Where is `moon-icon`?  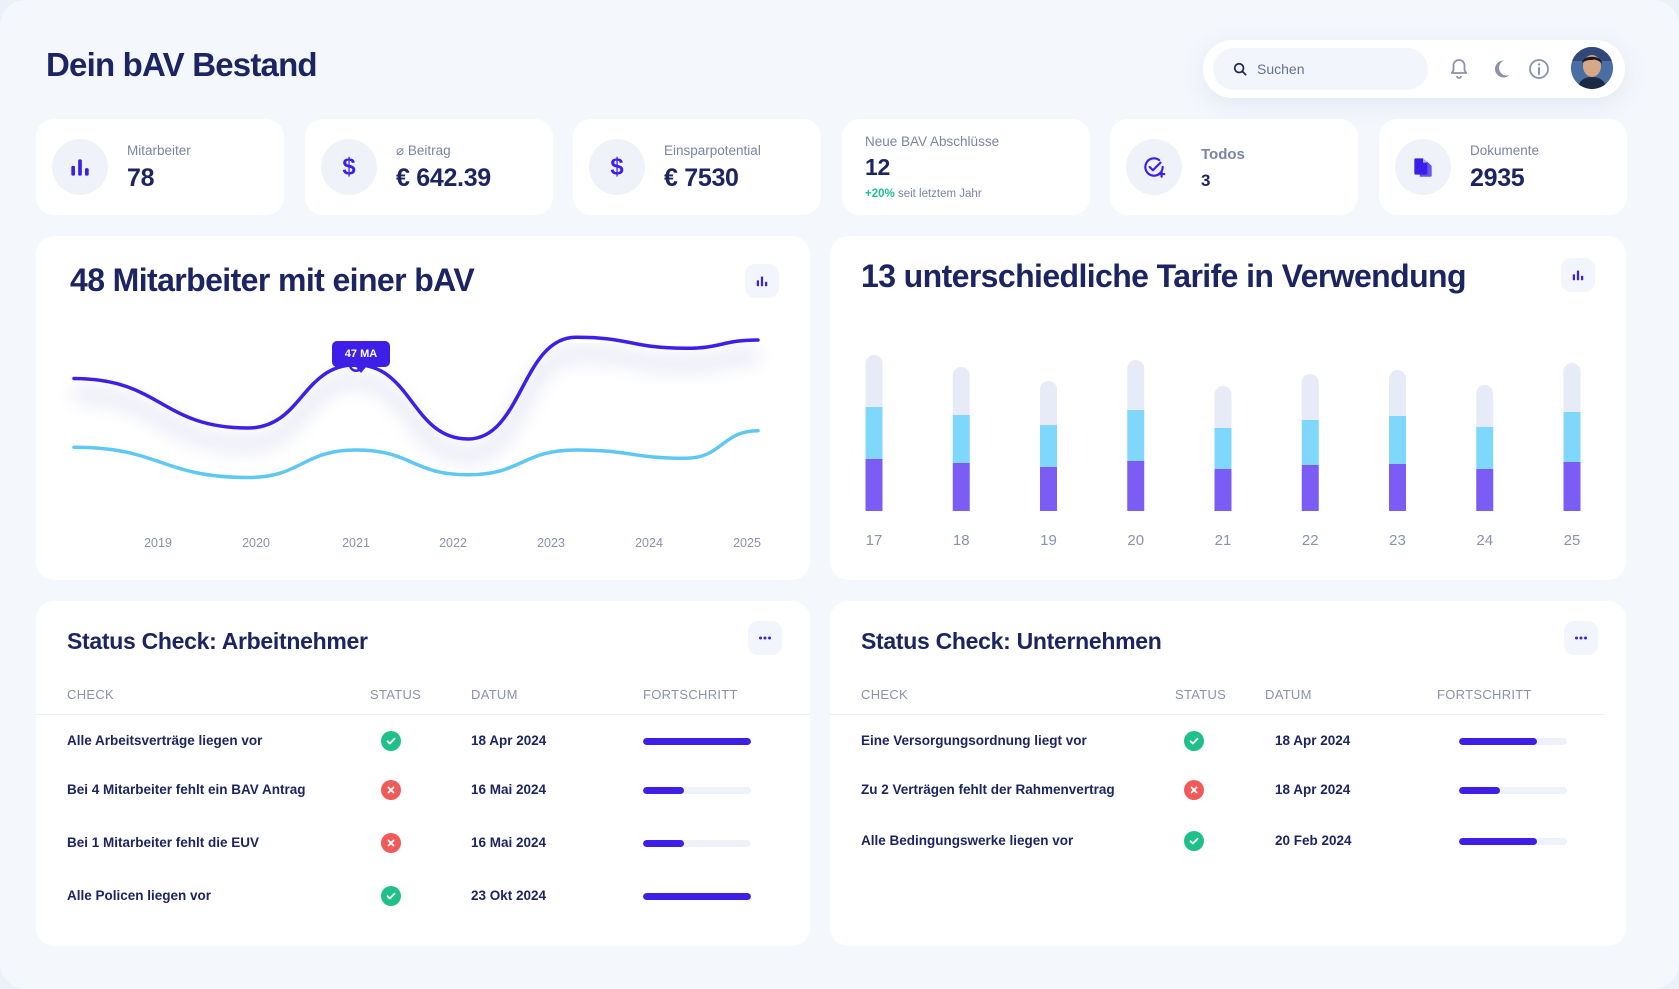
moon-icon is located at coordinates (1501, 69).